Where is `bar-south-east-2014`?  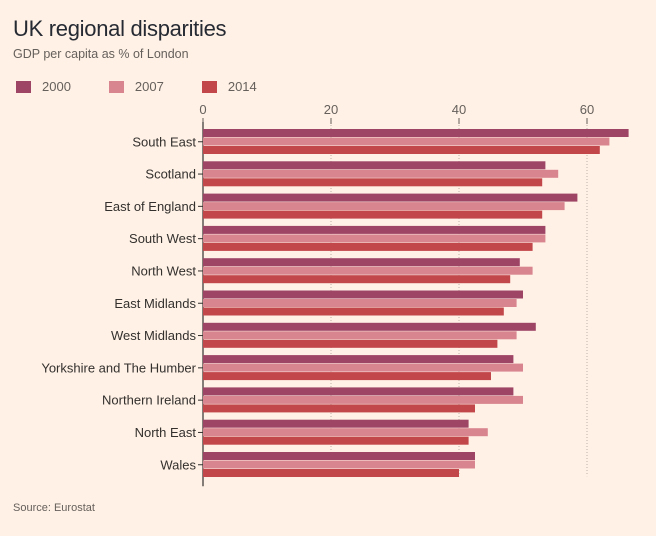 bar-south-east-2014 is located at coordinates (401, 150).